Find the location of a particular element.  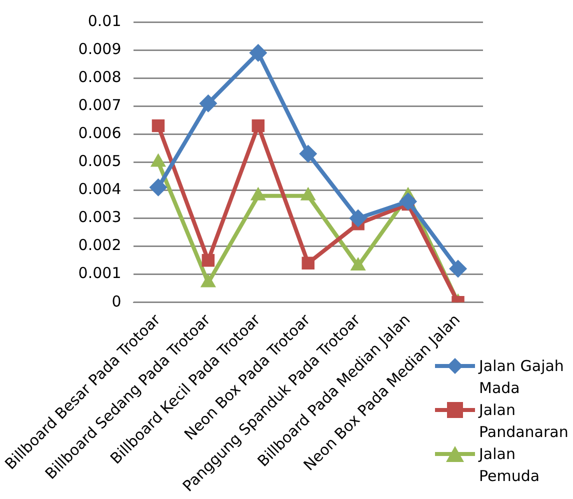

y-tick-label: 0.01 is located at coordinates (105, 21).